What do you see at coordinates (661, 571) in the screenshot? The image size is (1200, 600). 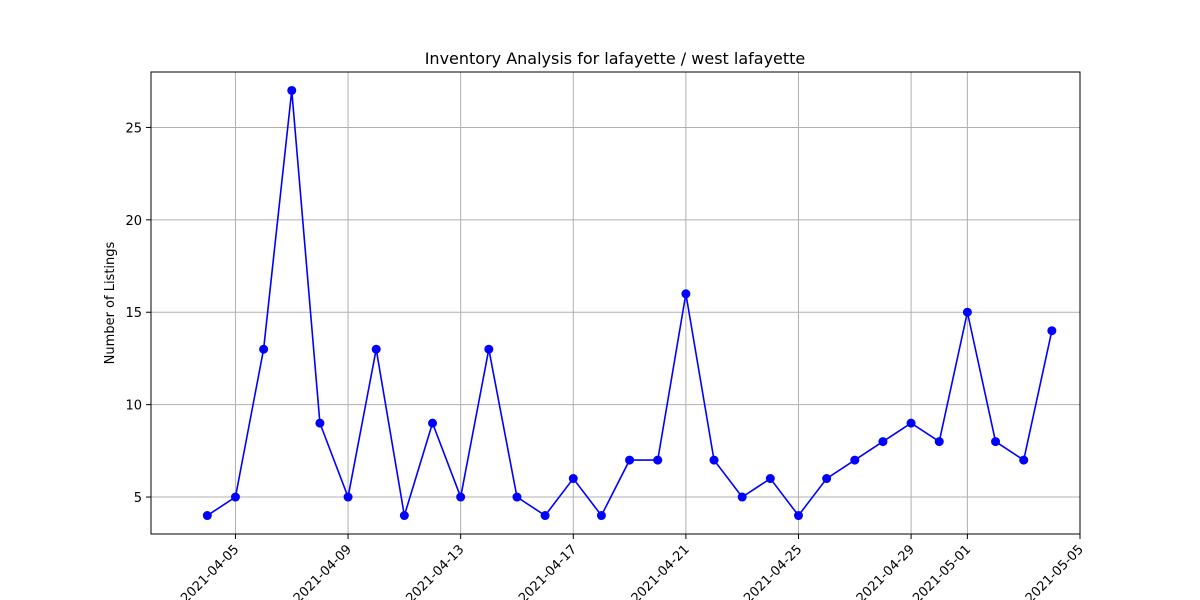 I see `x-tick-label: 2021-04-21` at bounding box center [661, 571].